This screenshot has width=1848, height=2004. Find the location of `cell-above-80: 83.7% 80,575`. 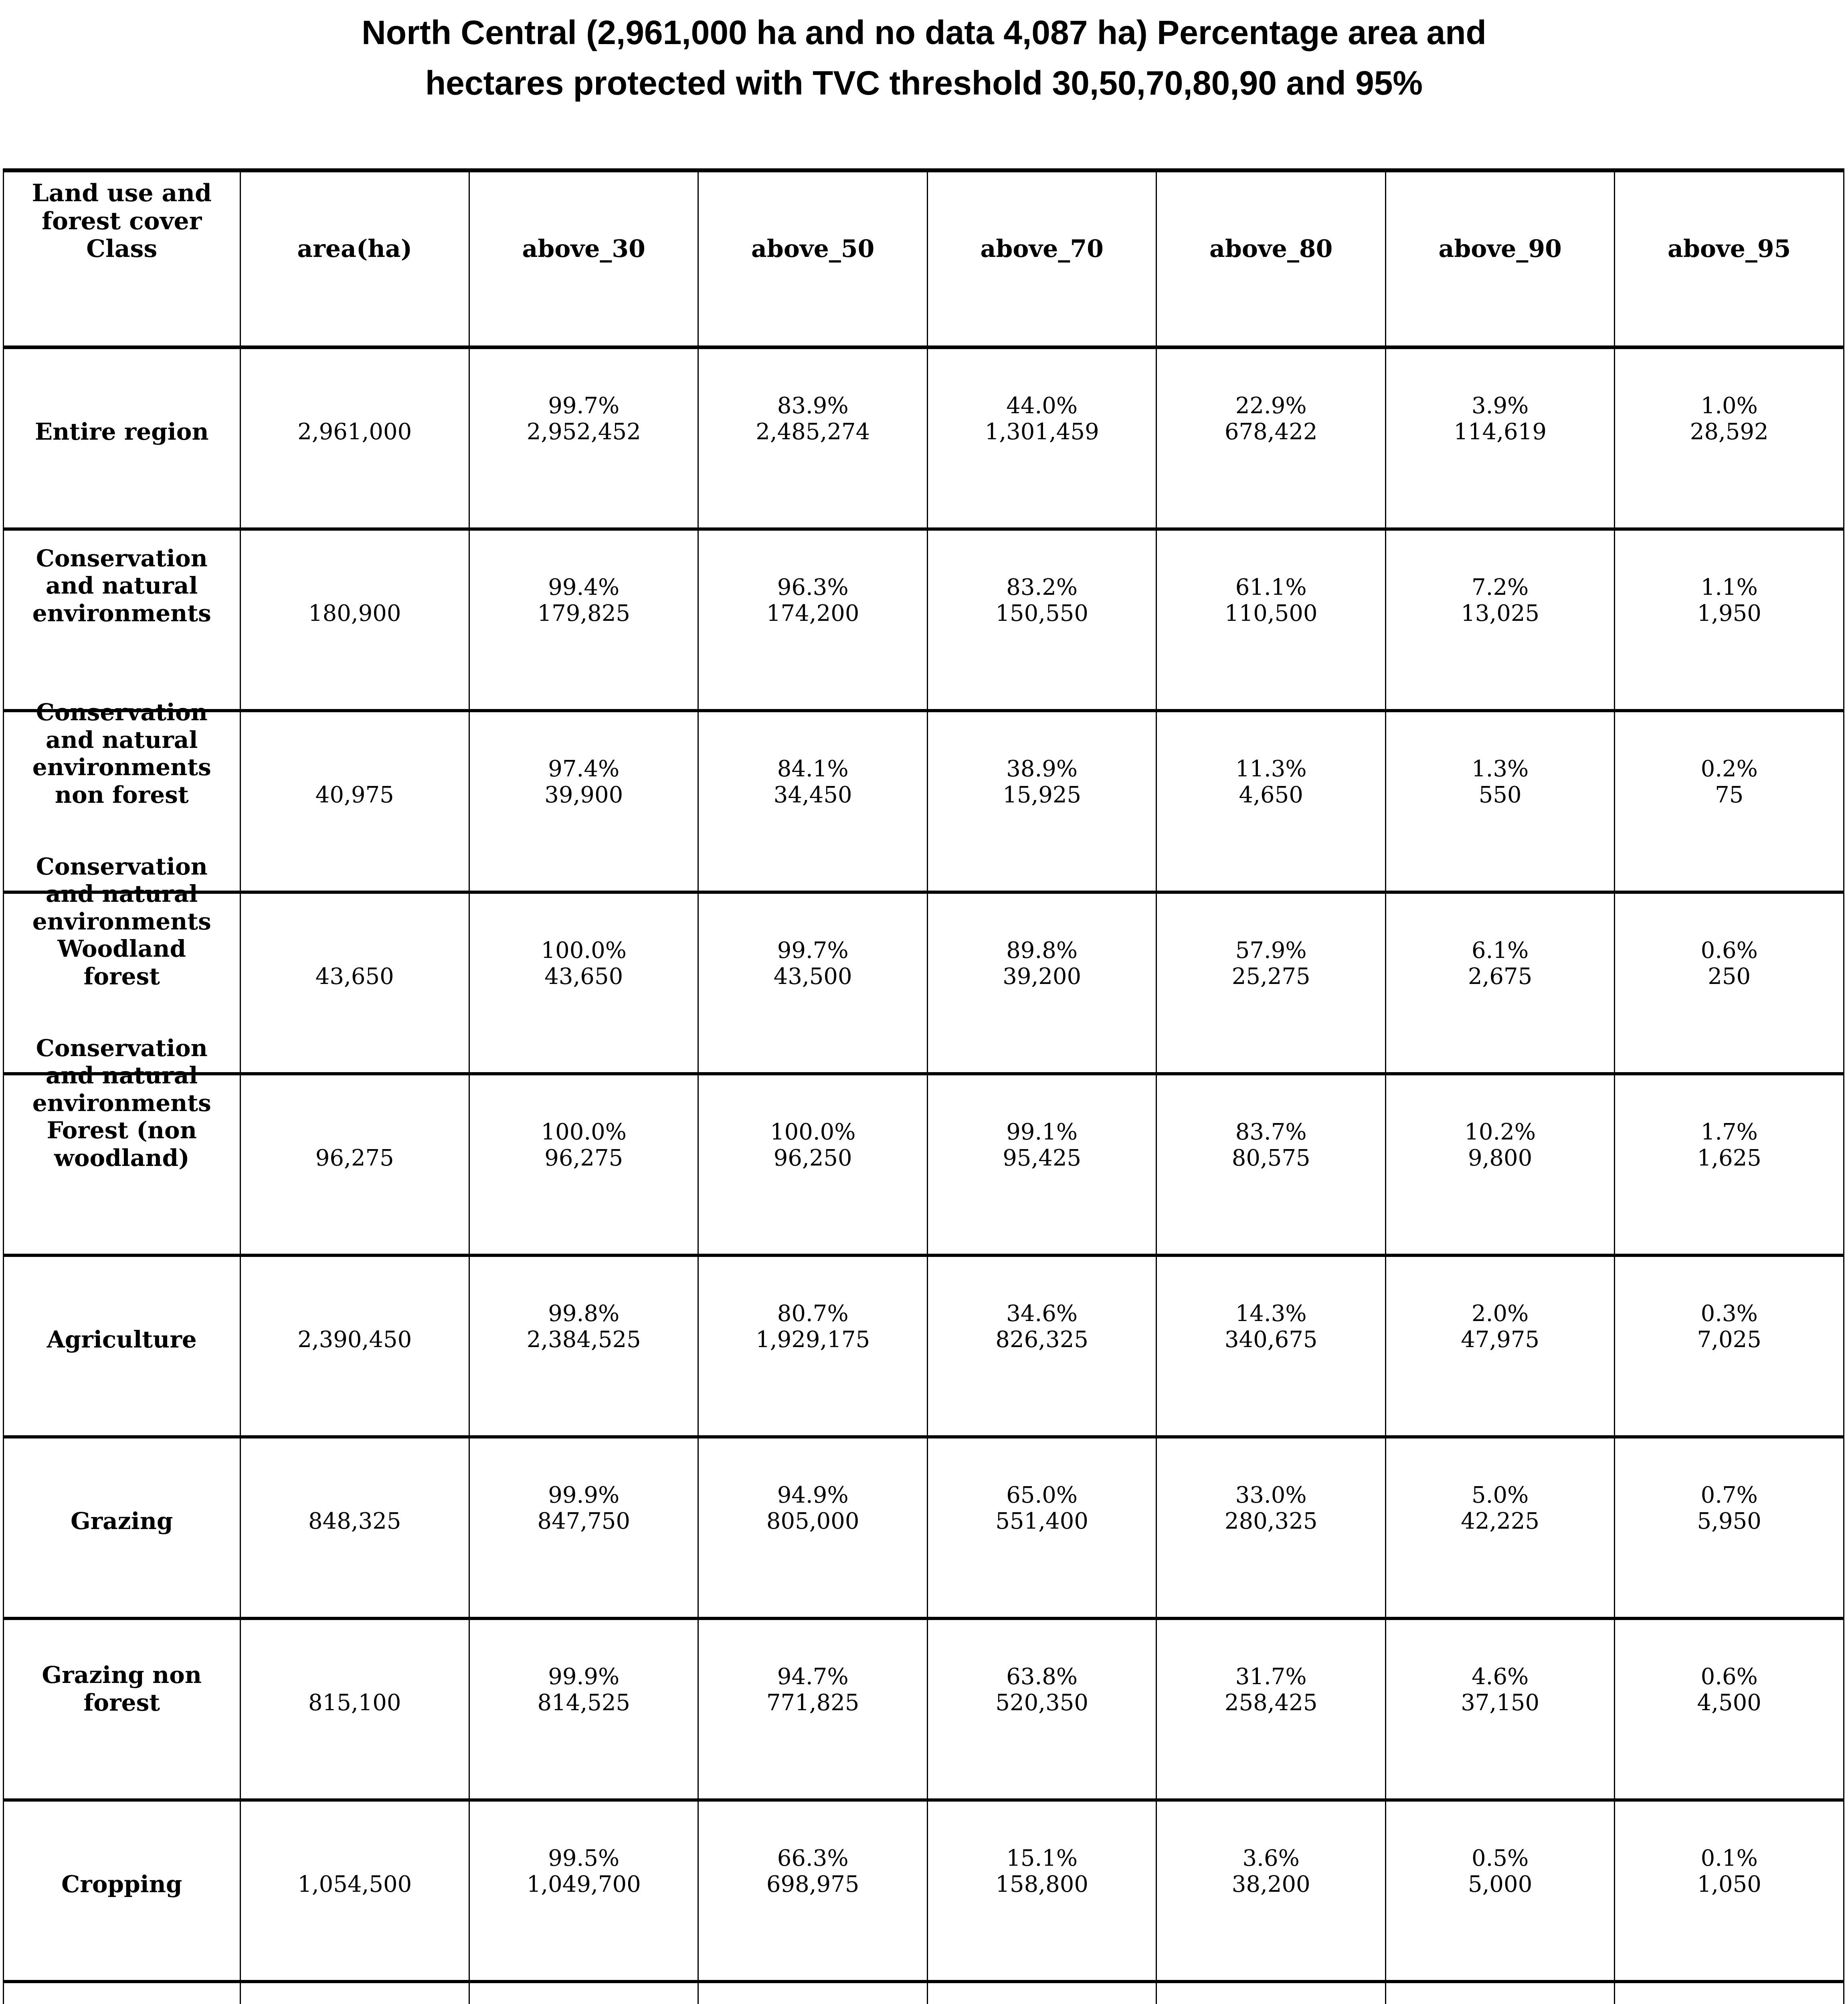

cell-above-80: 83.7% 80,575 is located at coordinates (1270, 1145).